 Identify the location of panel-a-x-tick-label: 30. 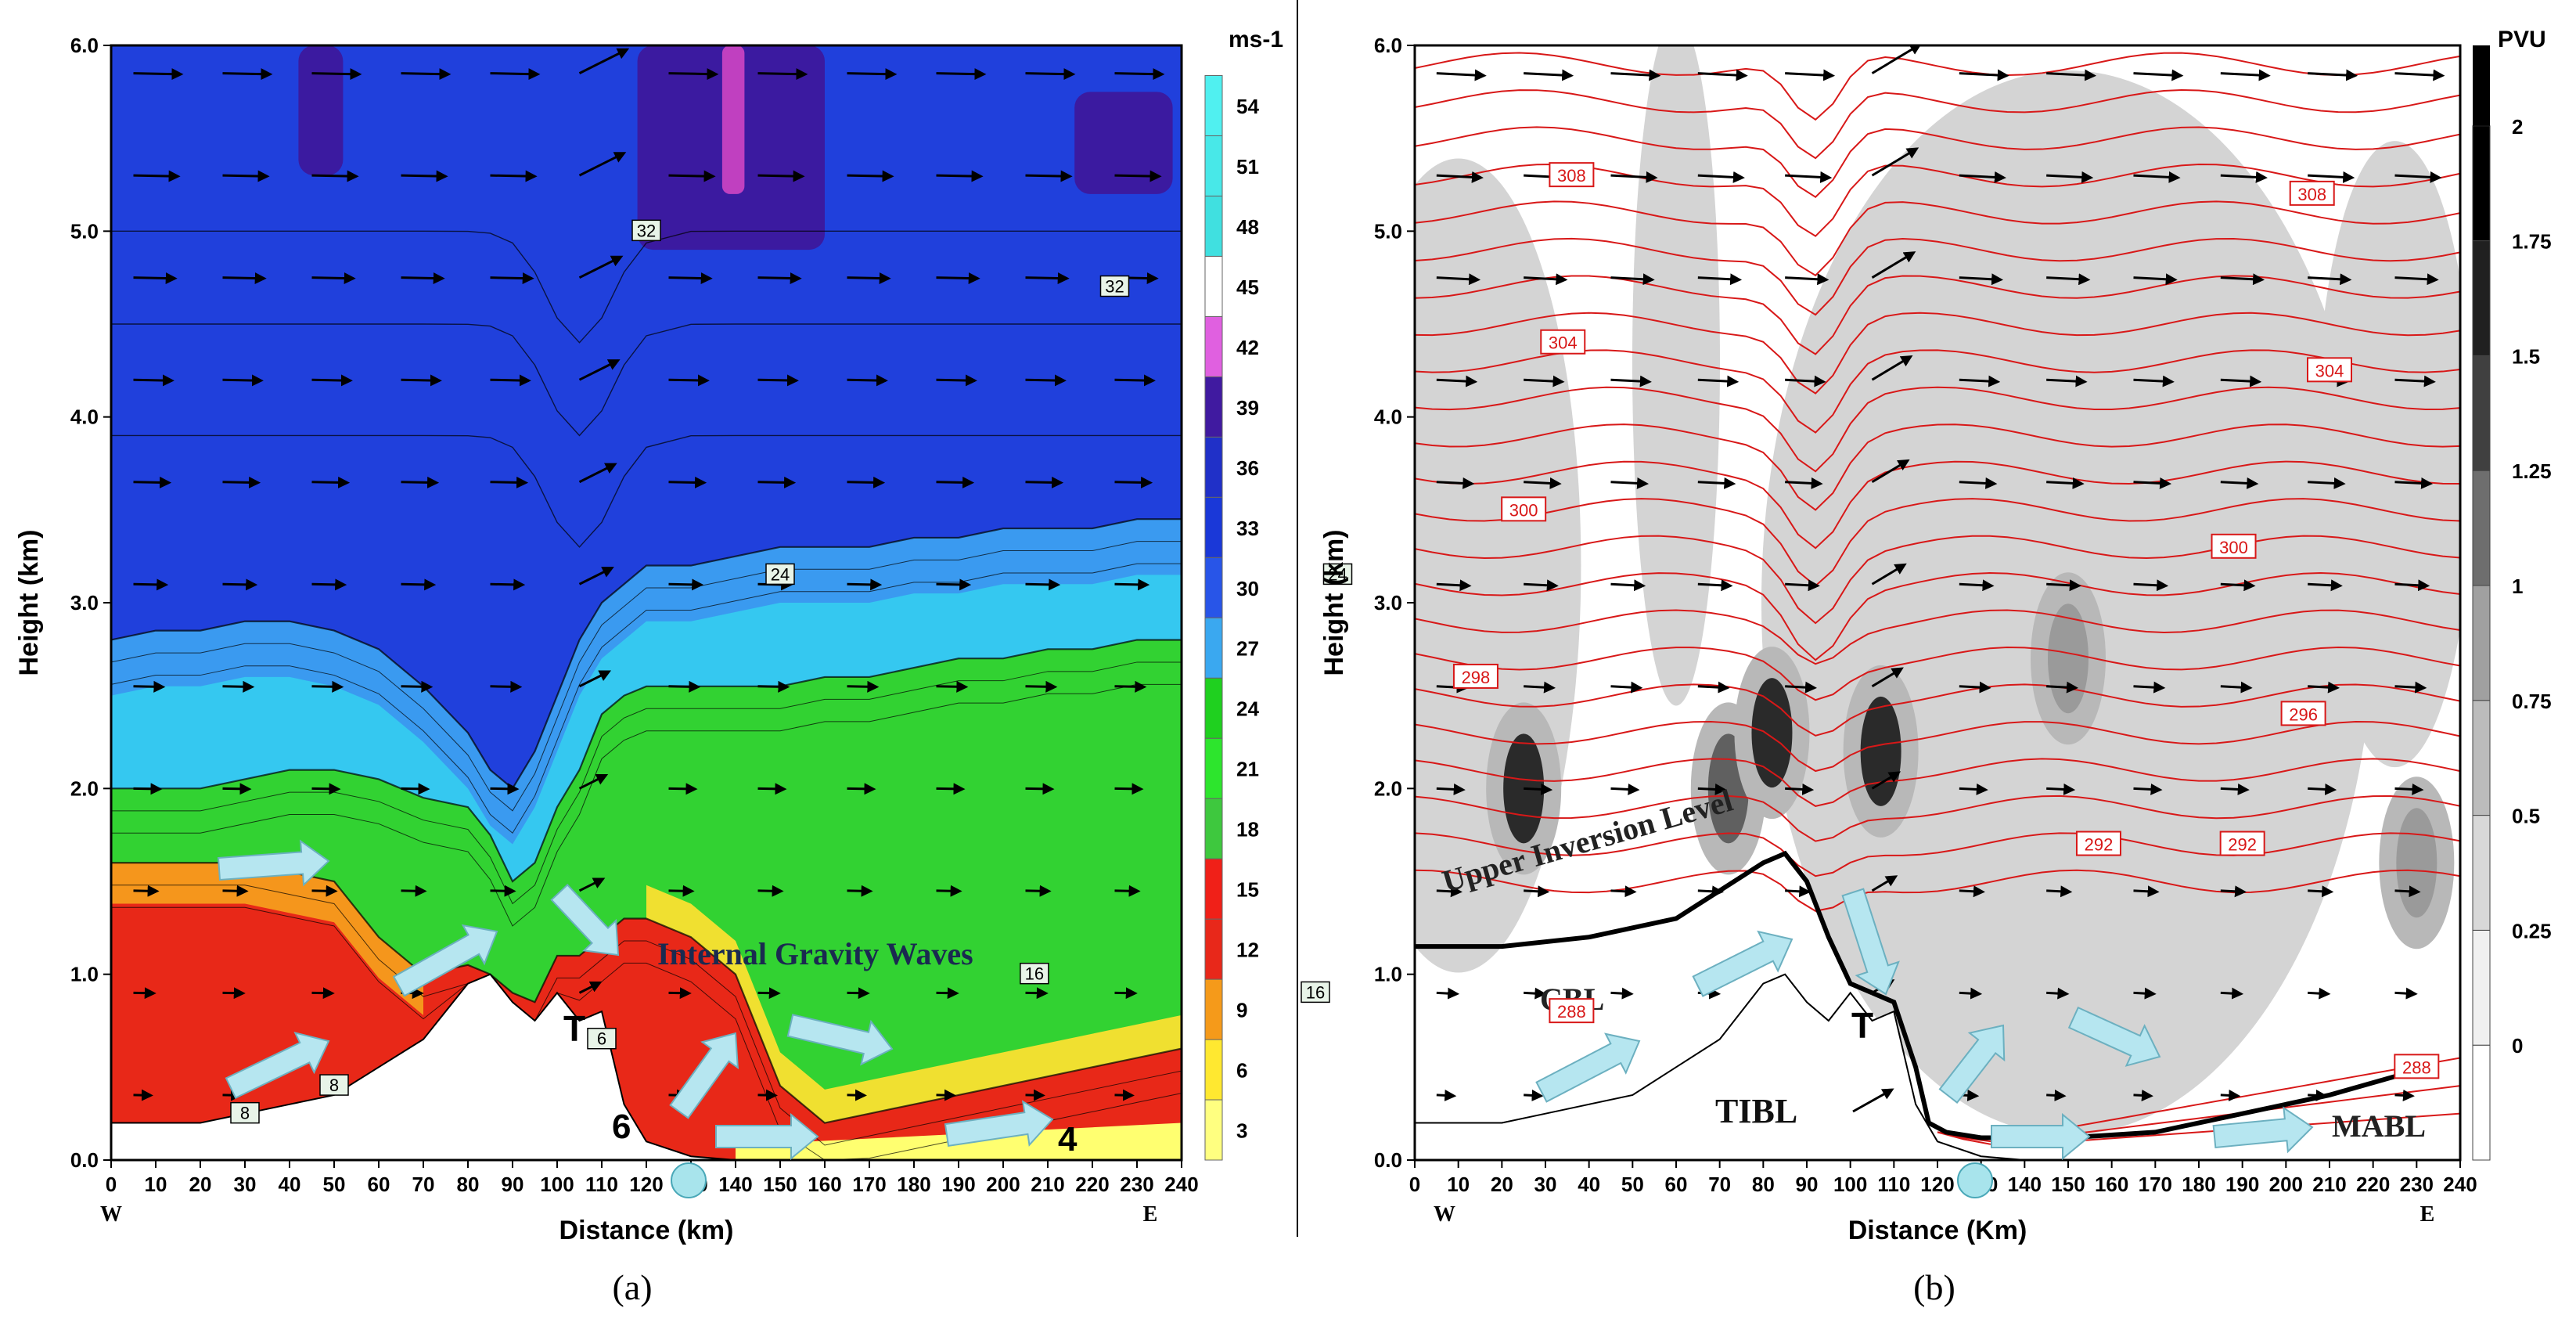
(246, 1184).